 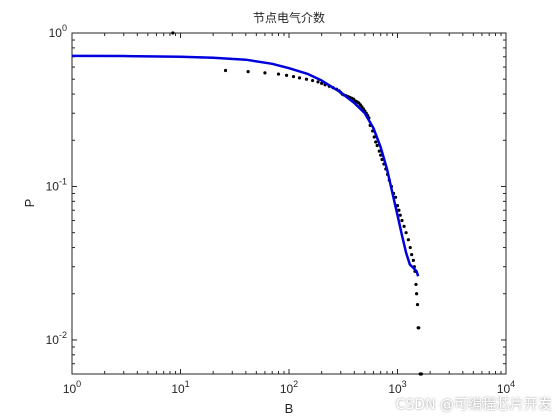 What do you see at coordinates (289, 408) in the screenshot?
I see `x-axis-label: B` at bounding box center [289, 408].